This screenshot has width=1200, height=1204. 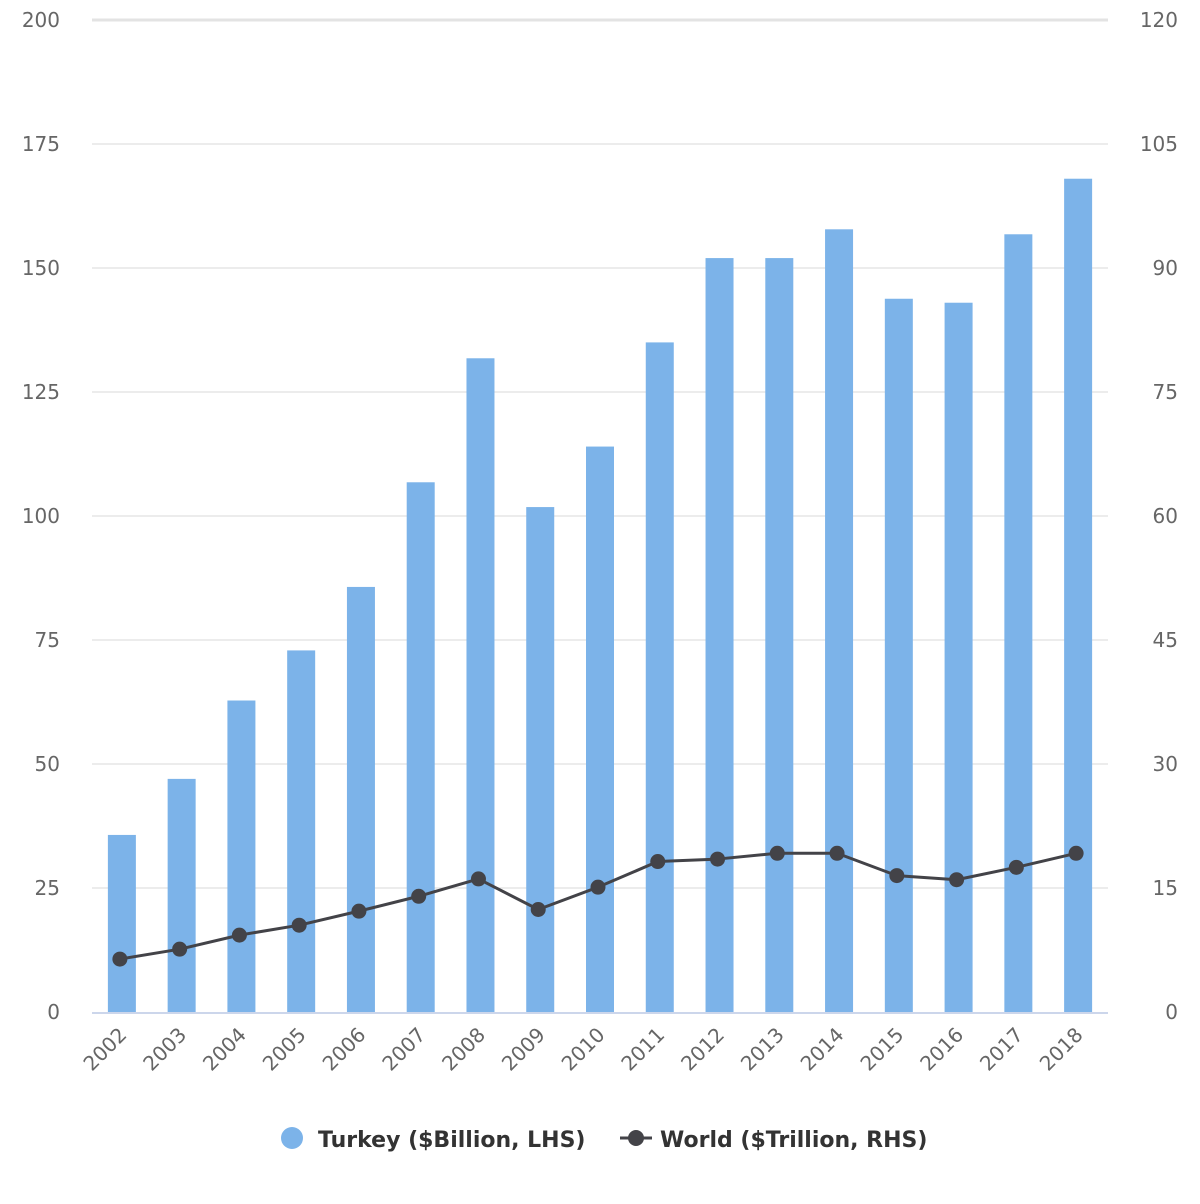 What do you see at coordinates (822, 1049) in the screenshot?
I see `x-tick-label: 2014` at bounding box center [822, 1049].